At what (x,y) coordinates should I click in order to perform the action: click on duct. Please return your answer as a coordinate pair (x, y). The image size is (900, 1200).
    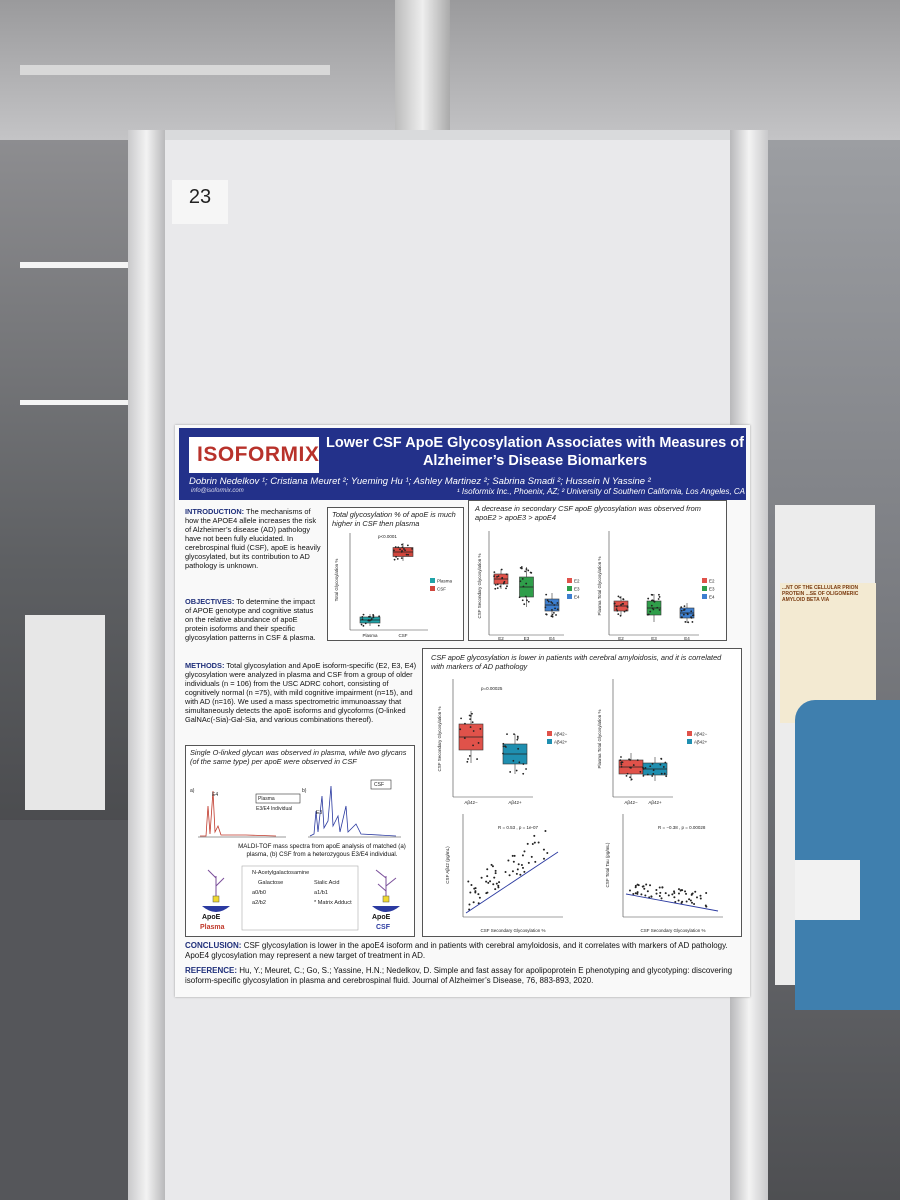
    Looking at the image, I should click on (422, 65).